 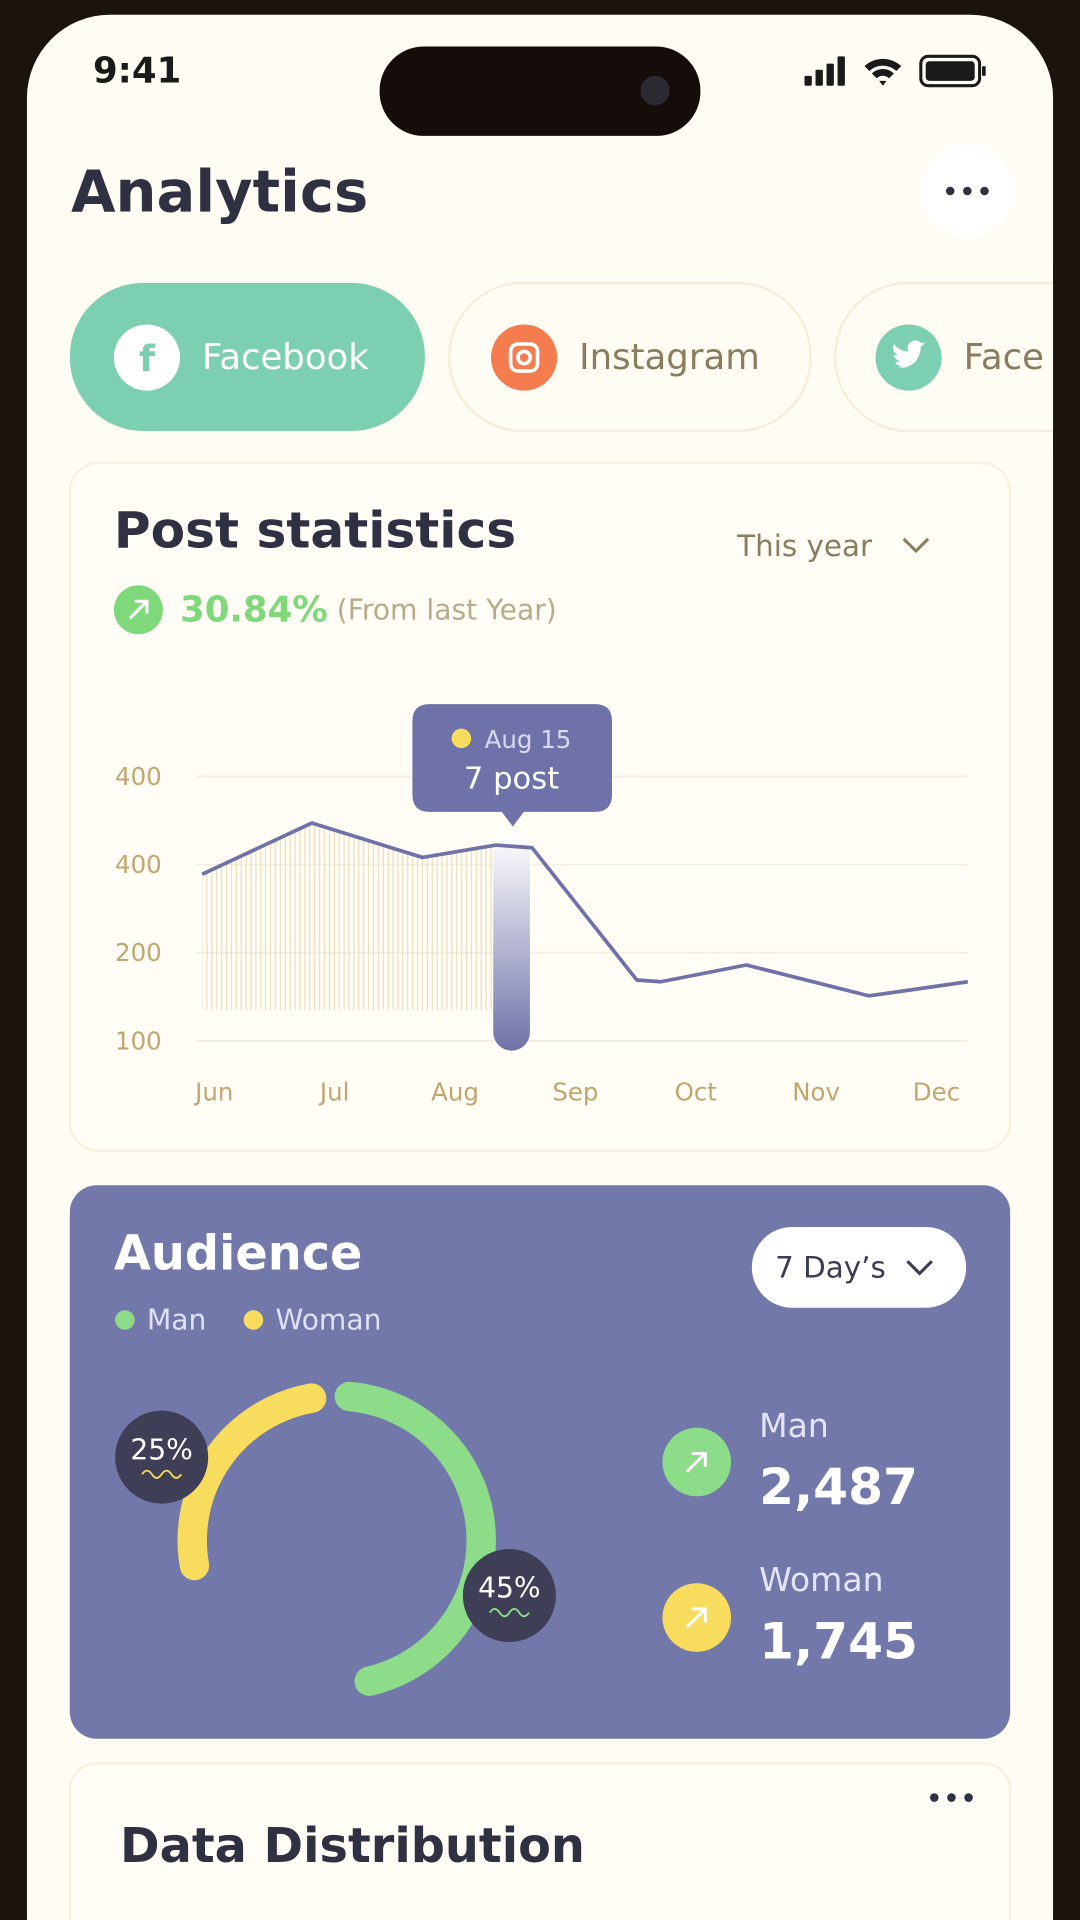 What do you see at coordinates (461, 738) in the screenshot?
I see `tooltip-dot` at bounding box center [461, 738].